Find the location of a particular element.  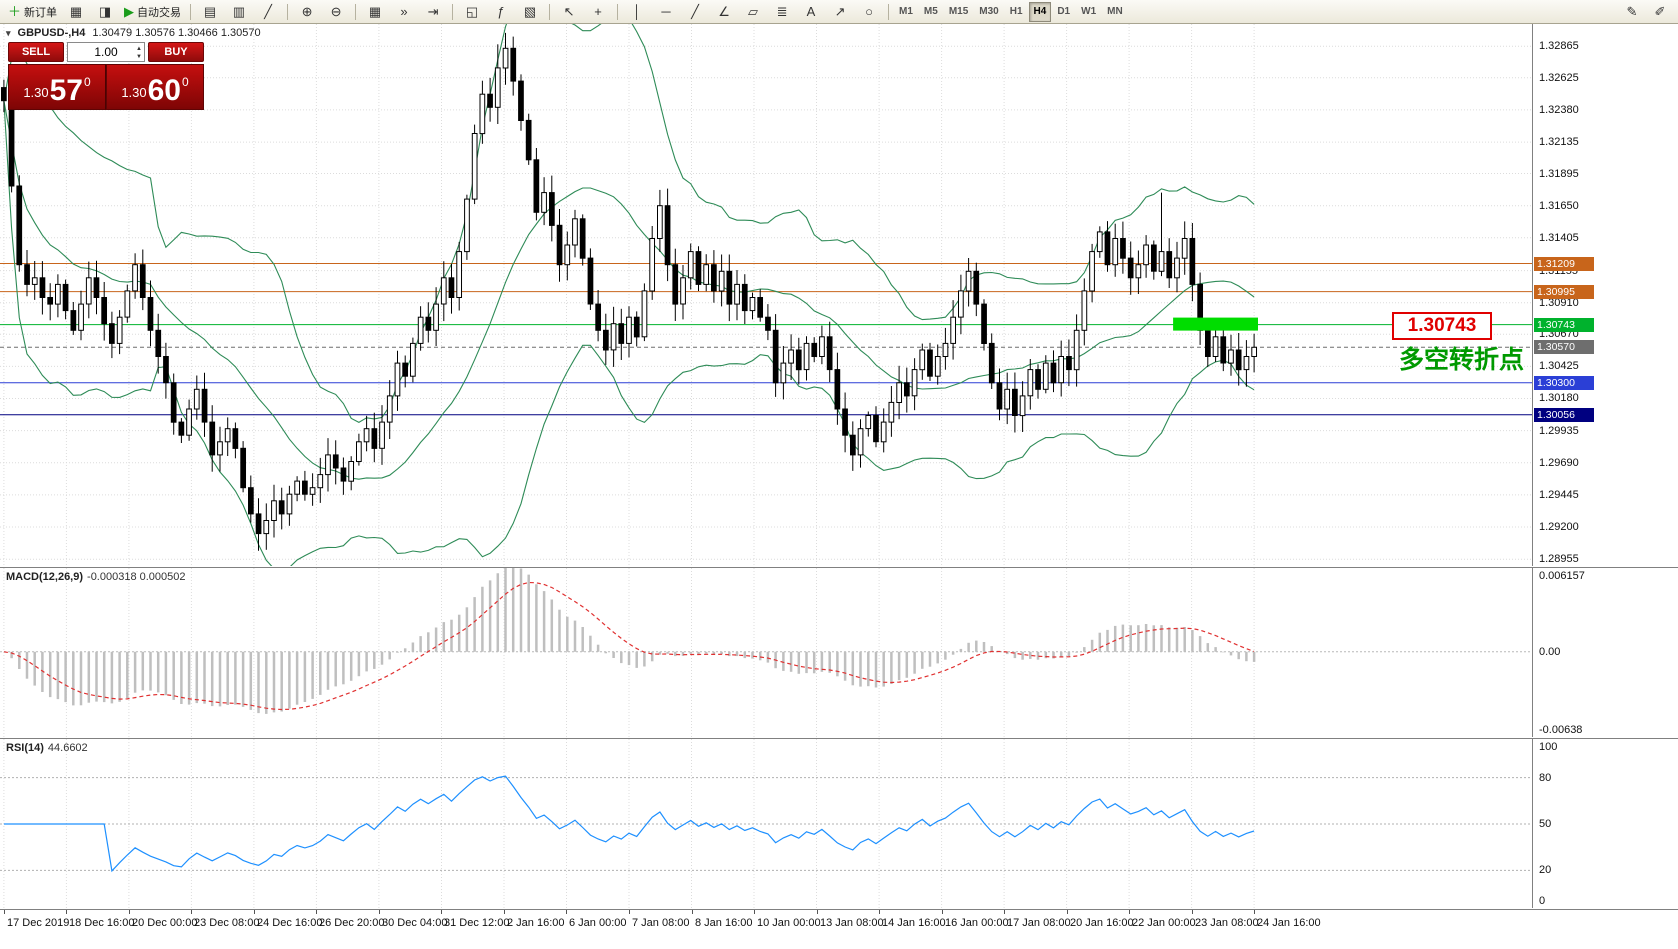

volume-stepper: ▲ ▼ is located at coordinates (139, 53).